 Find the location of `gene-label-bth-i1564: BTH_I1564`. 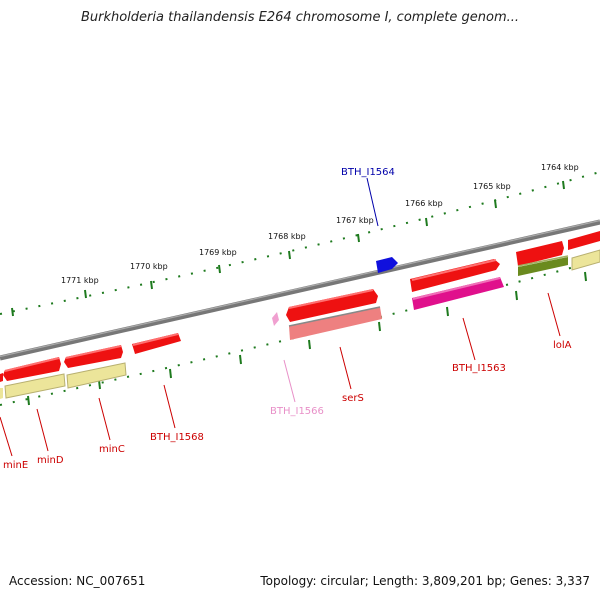

gene-label-bth-i1564: BTH_I1564 is located at coordinates (368, 172).